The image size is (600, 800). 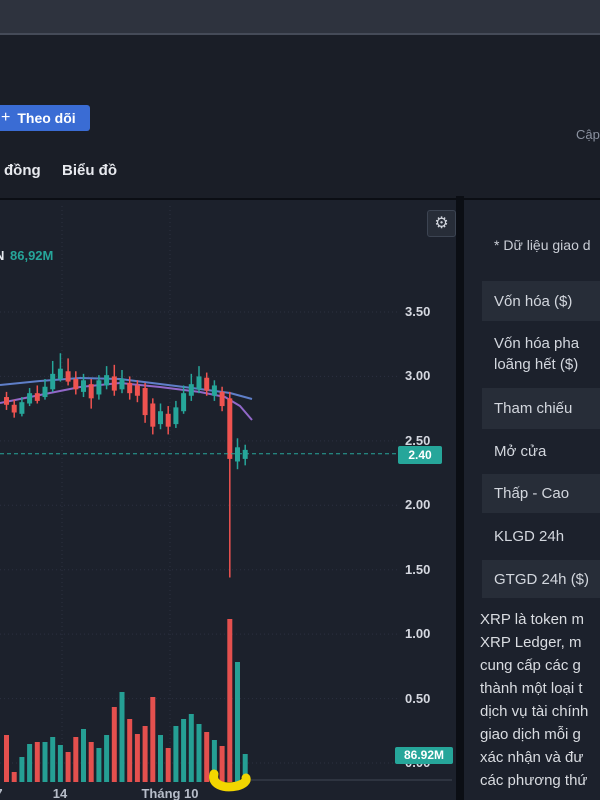 I want to click on stat-label: Tham chiếu, so click(x=533, y=408).